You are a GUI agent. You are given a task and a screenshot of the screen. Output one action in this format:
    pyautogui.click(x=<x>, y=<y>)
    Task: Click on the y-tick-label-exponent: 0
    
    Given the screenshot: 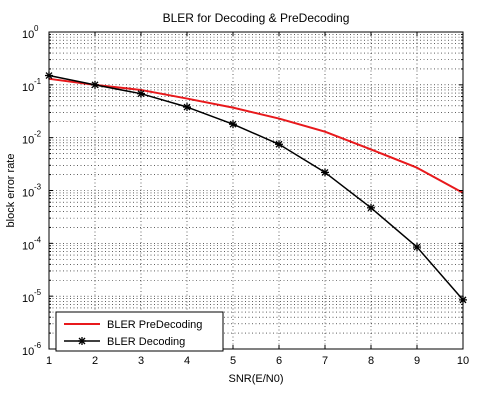 What is the action you would take?
    pyautogui.click(x=36, y=28)
    